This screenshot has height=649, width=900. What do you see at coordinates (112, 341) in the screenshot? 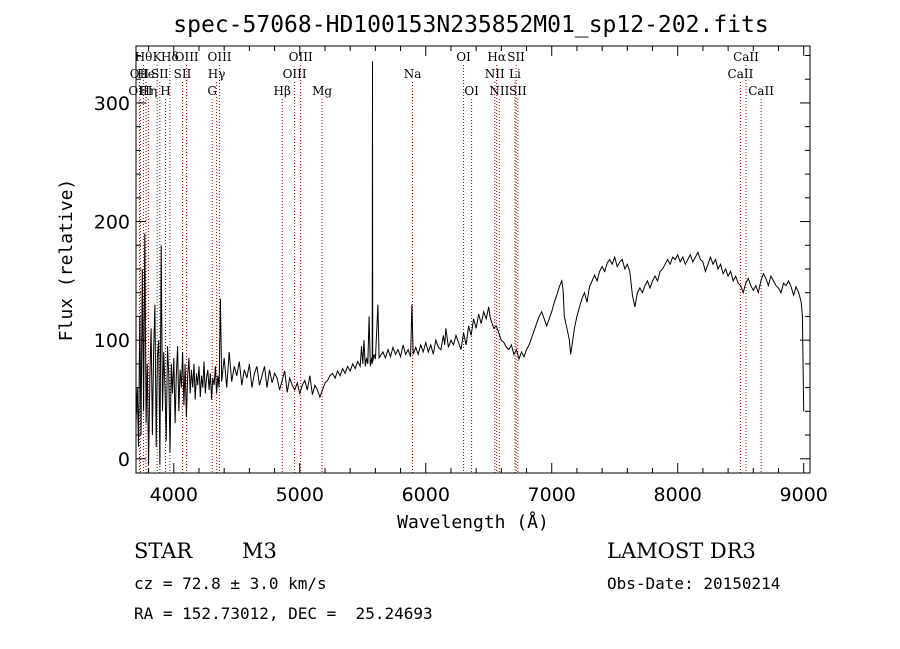
I see `y-tick-label: 100` at bounding box center [112, 341].